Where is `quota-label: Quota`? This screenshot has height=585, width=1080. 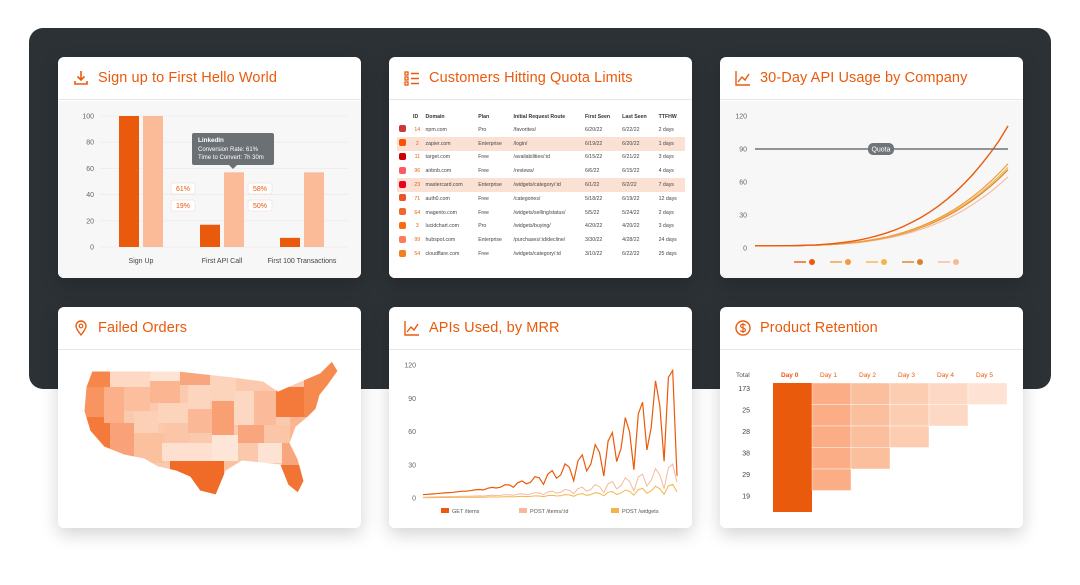 quota-label: Quota is located at coordinates (880, 150).